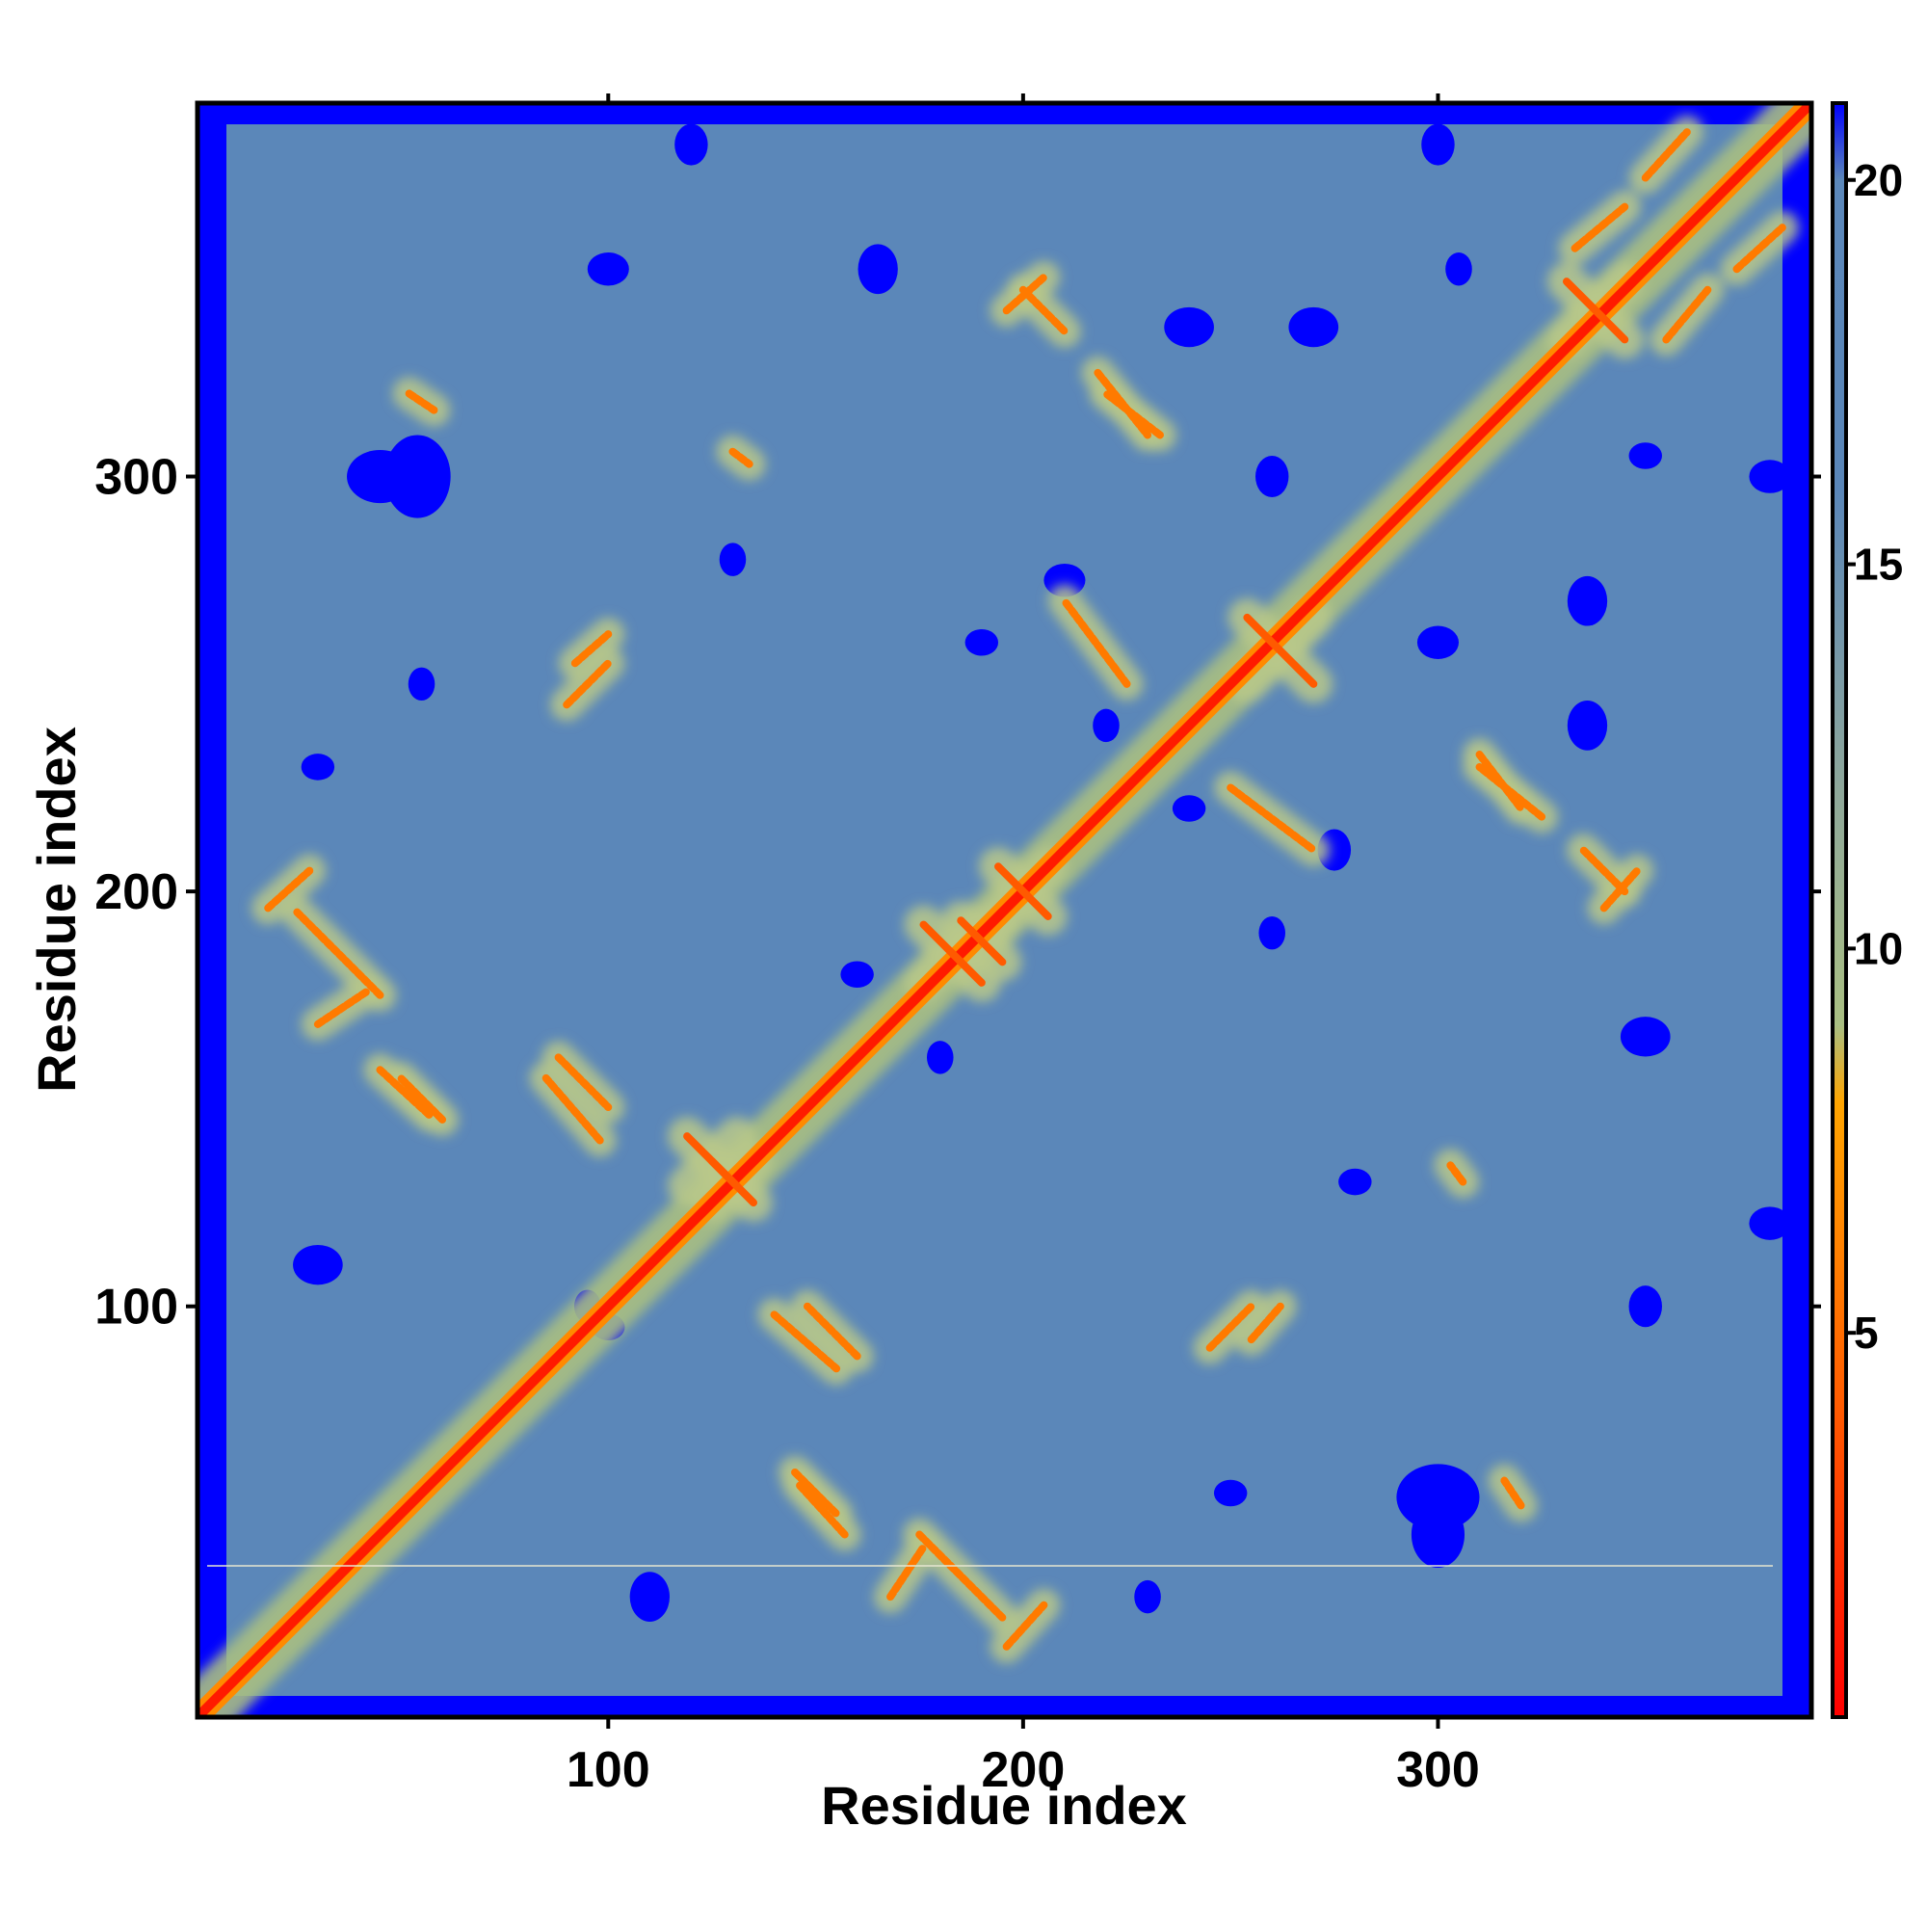  Describe the element at coordinates (136, 892) in the screenshot. I see `y-tick-label: 200` at that location.